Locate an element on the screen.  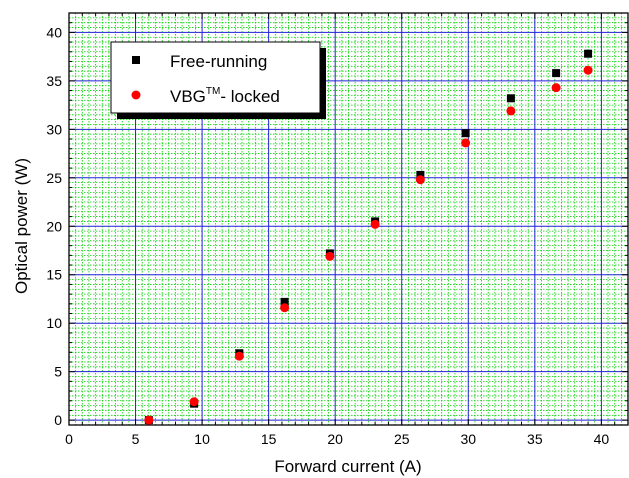
y-tick-label: 5 is located at coordinates (58, 372).